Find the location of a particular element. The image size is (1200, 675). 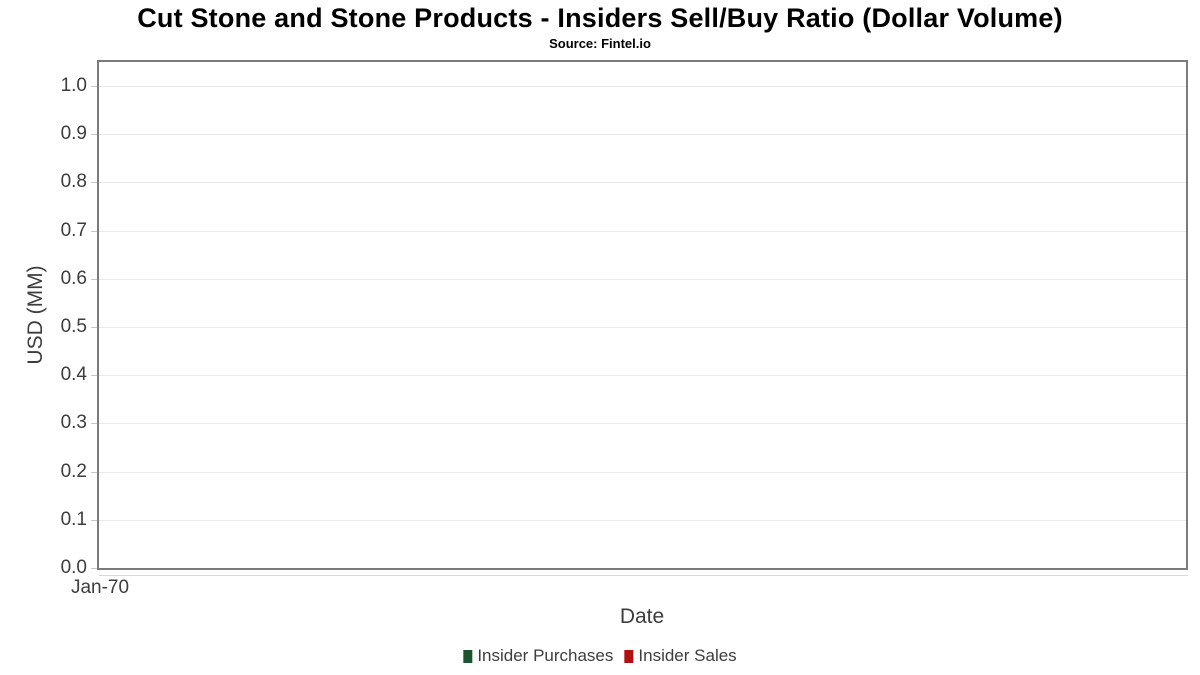

y-tick-label: 0.7 is located at coordinates (73, 230).